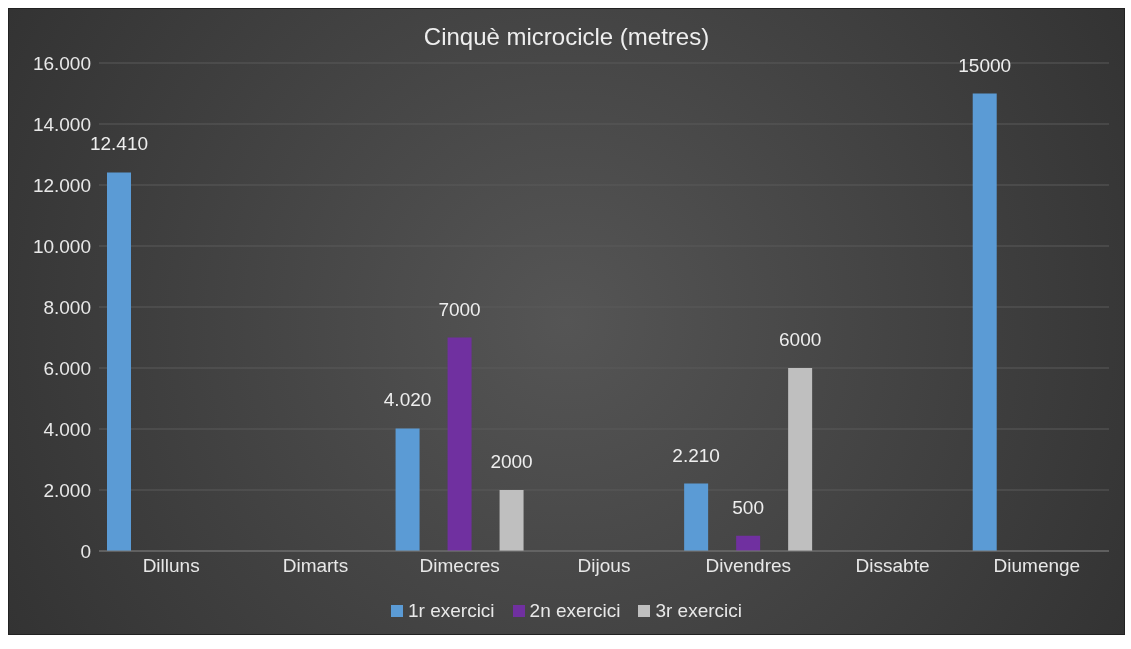  Describe the element at coordinates (459, 309) in the screenshot. I see `data-label: 7000` at that location.